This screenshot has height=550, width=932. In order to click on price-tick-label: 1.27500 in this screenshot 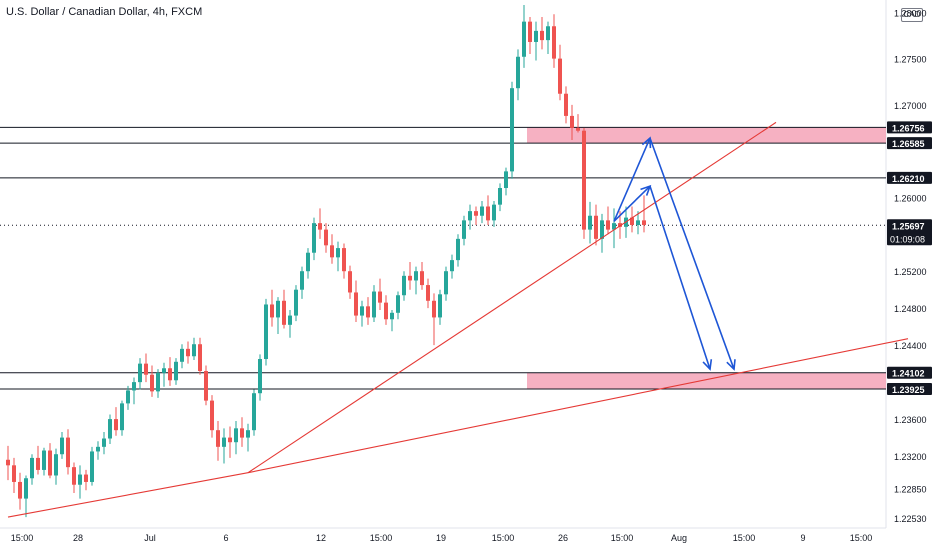, I will do `click(910, 60)`.